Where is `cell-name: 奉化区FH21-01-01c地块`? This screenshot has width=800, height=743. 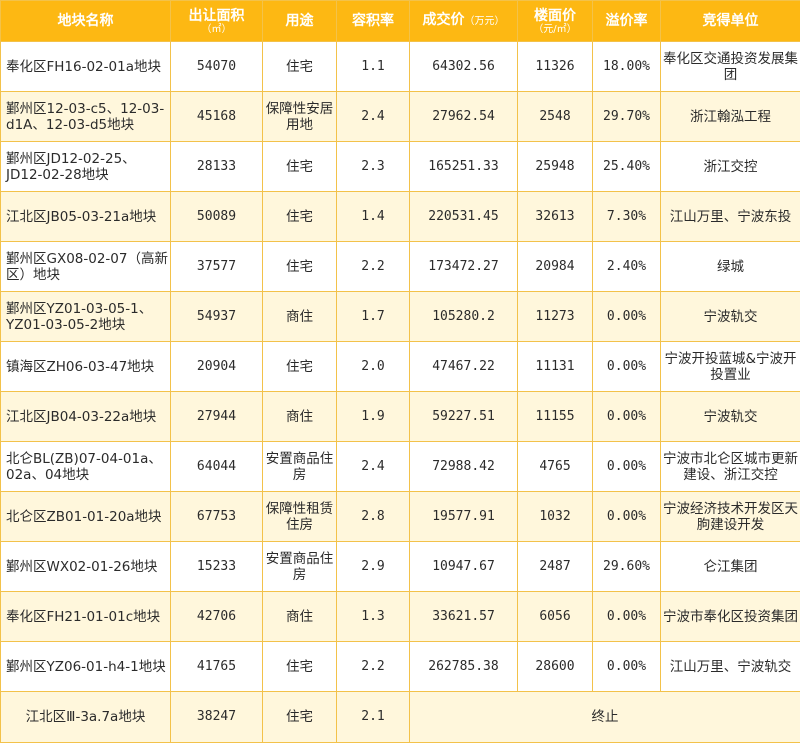
cell-name: 奉化区FH21-01-01c地块 is located at coordinates (85, 616).